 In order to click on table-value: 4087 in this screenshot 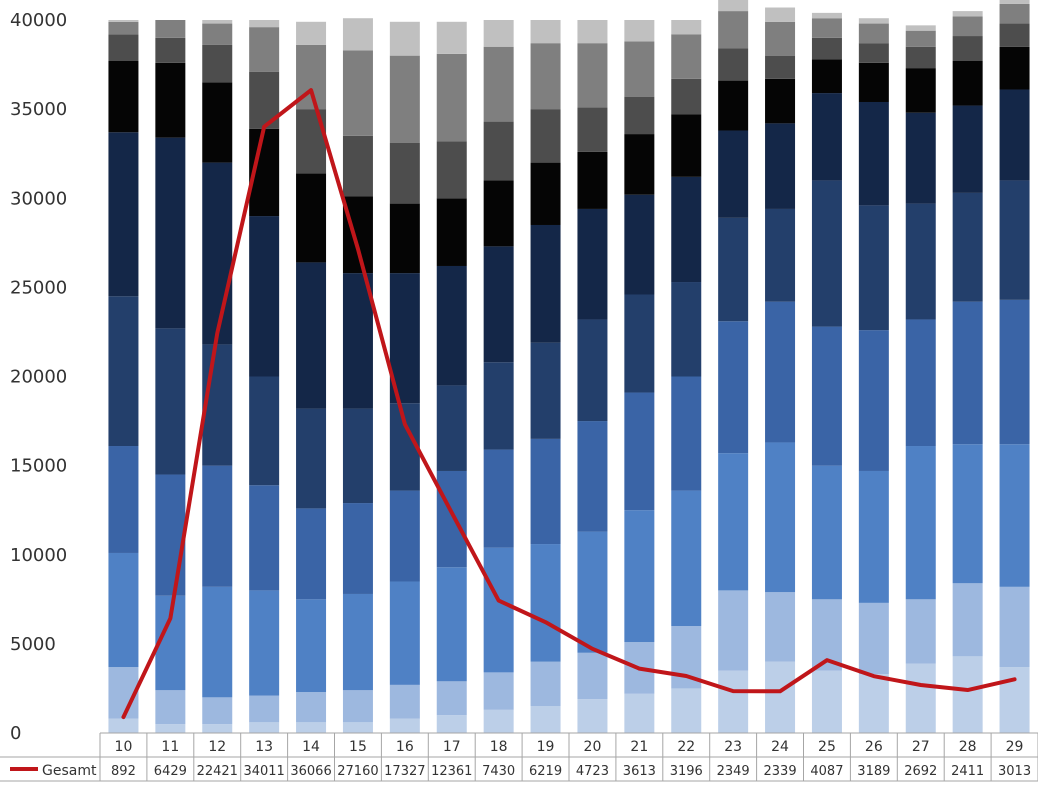, I will do `click(826, 771)`.